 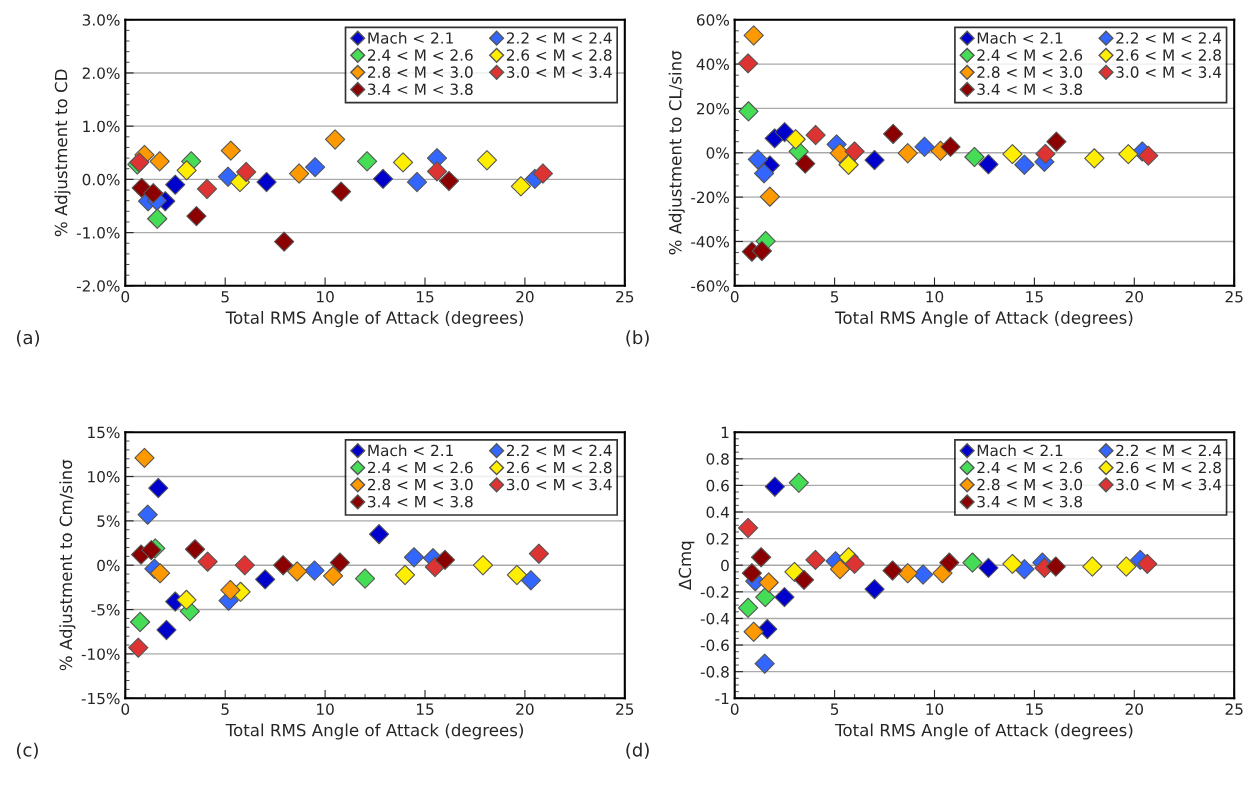 What do you see at coordinates (712, 20) in the screenshot?
I see `y-tick-label: 60%` at bounding box center [712, 20].